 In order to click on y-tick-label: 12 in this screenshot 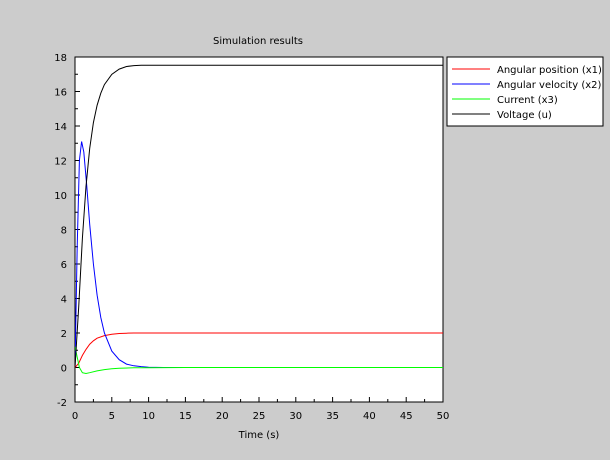, I will do `click(60, 162)`.